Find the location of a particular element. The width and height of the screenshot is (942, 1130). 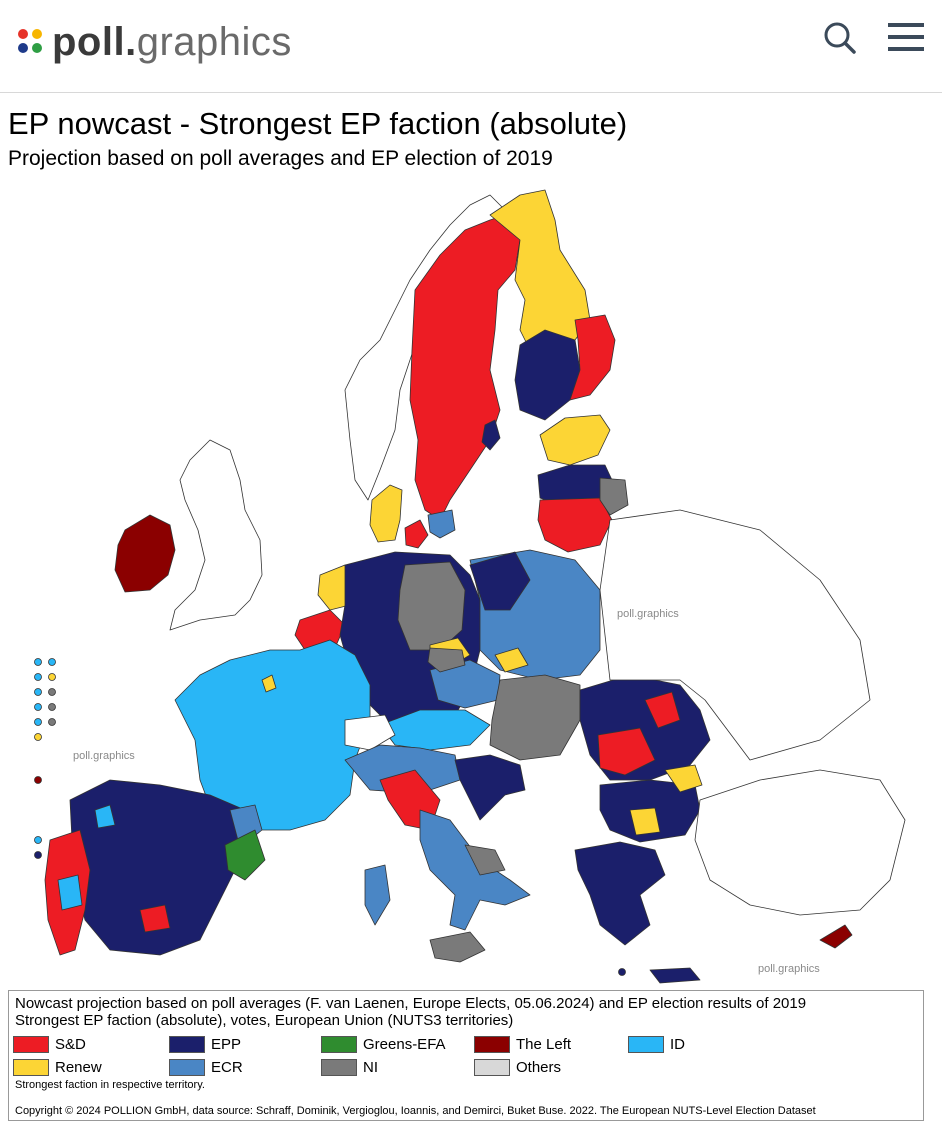

denmark-region is located at coordinates (386, 513).